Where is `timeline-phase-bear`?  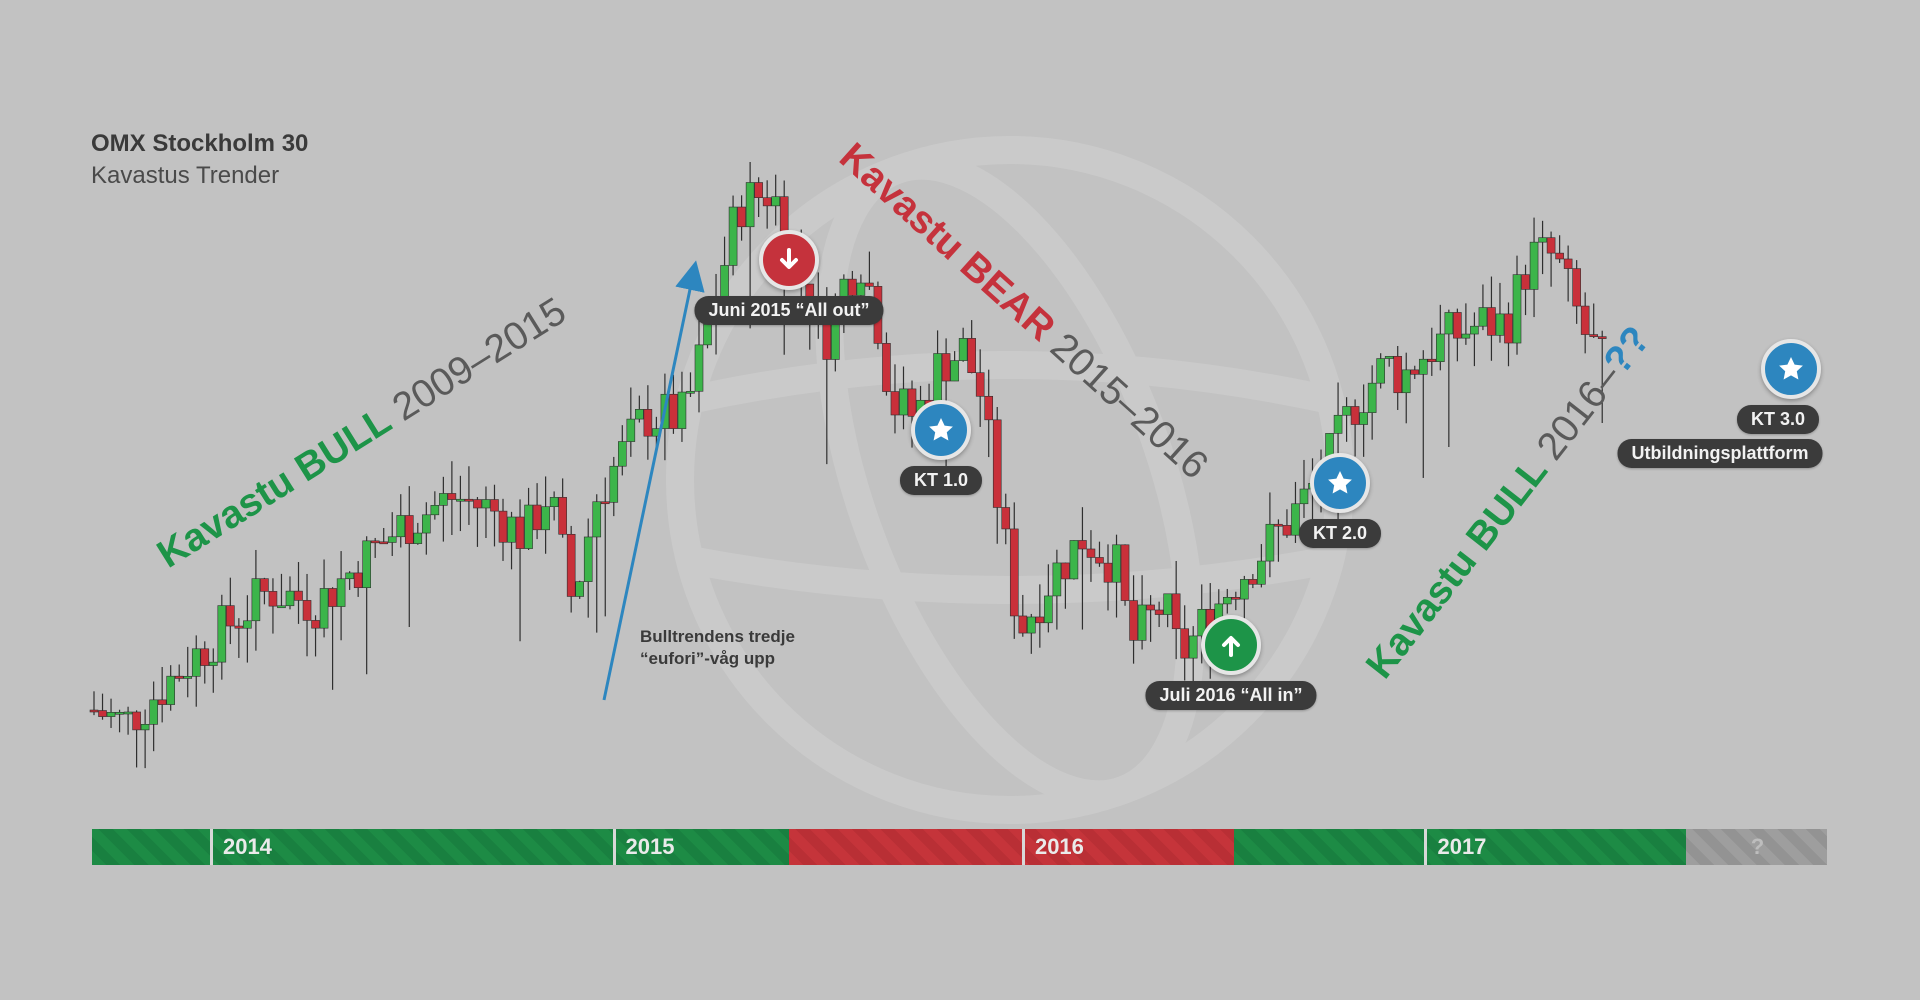 timeline-phase-bear is located at coordinates (1011, 847).